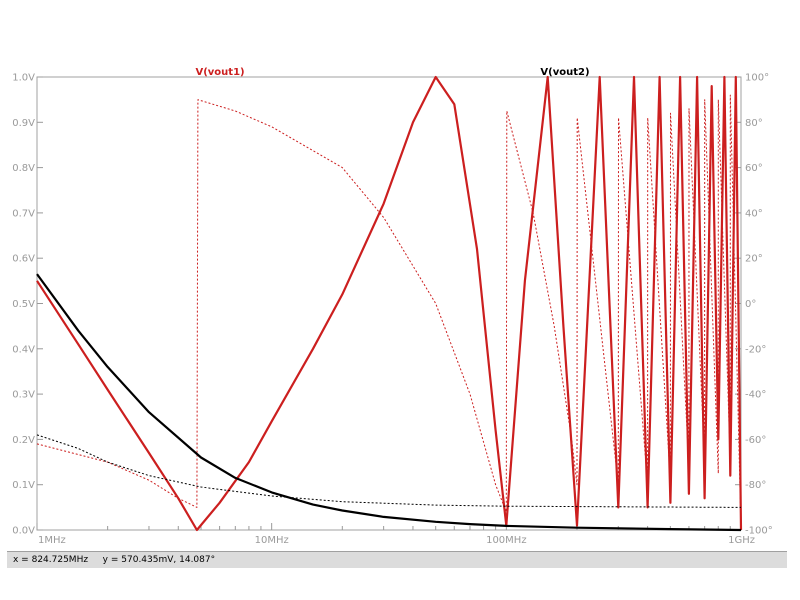  I want to click on y-left-tick-label: 0.7V, so click(23, 213).